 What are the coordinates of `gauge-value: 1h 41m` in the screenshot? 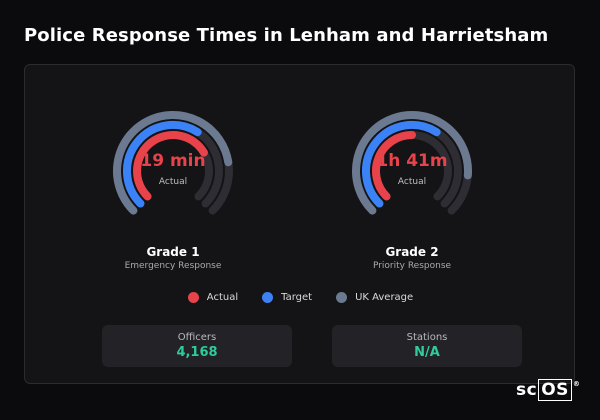 It's located at (412, 161).